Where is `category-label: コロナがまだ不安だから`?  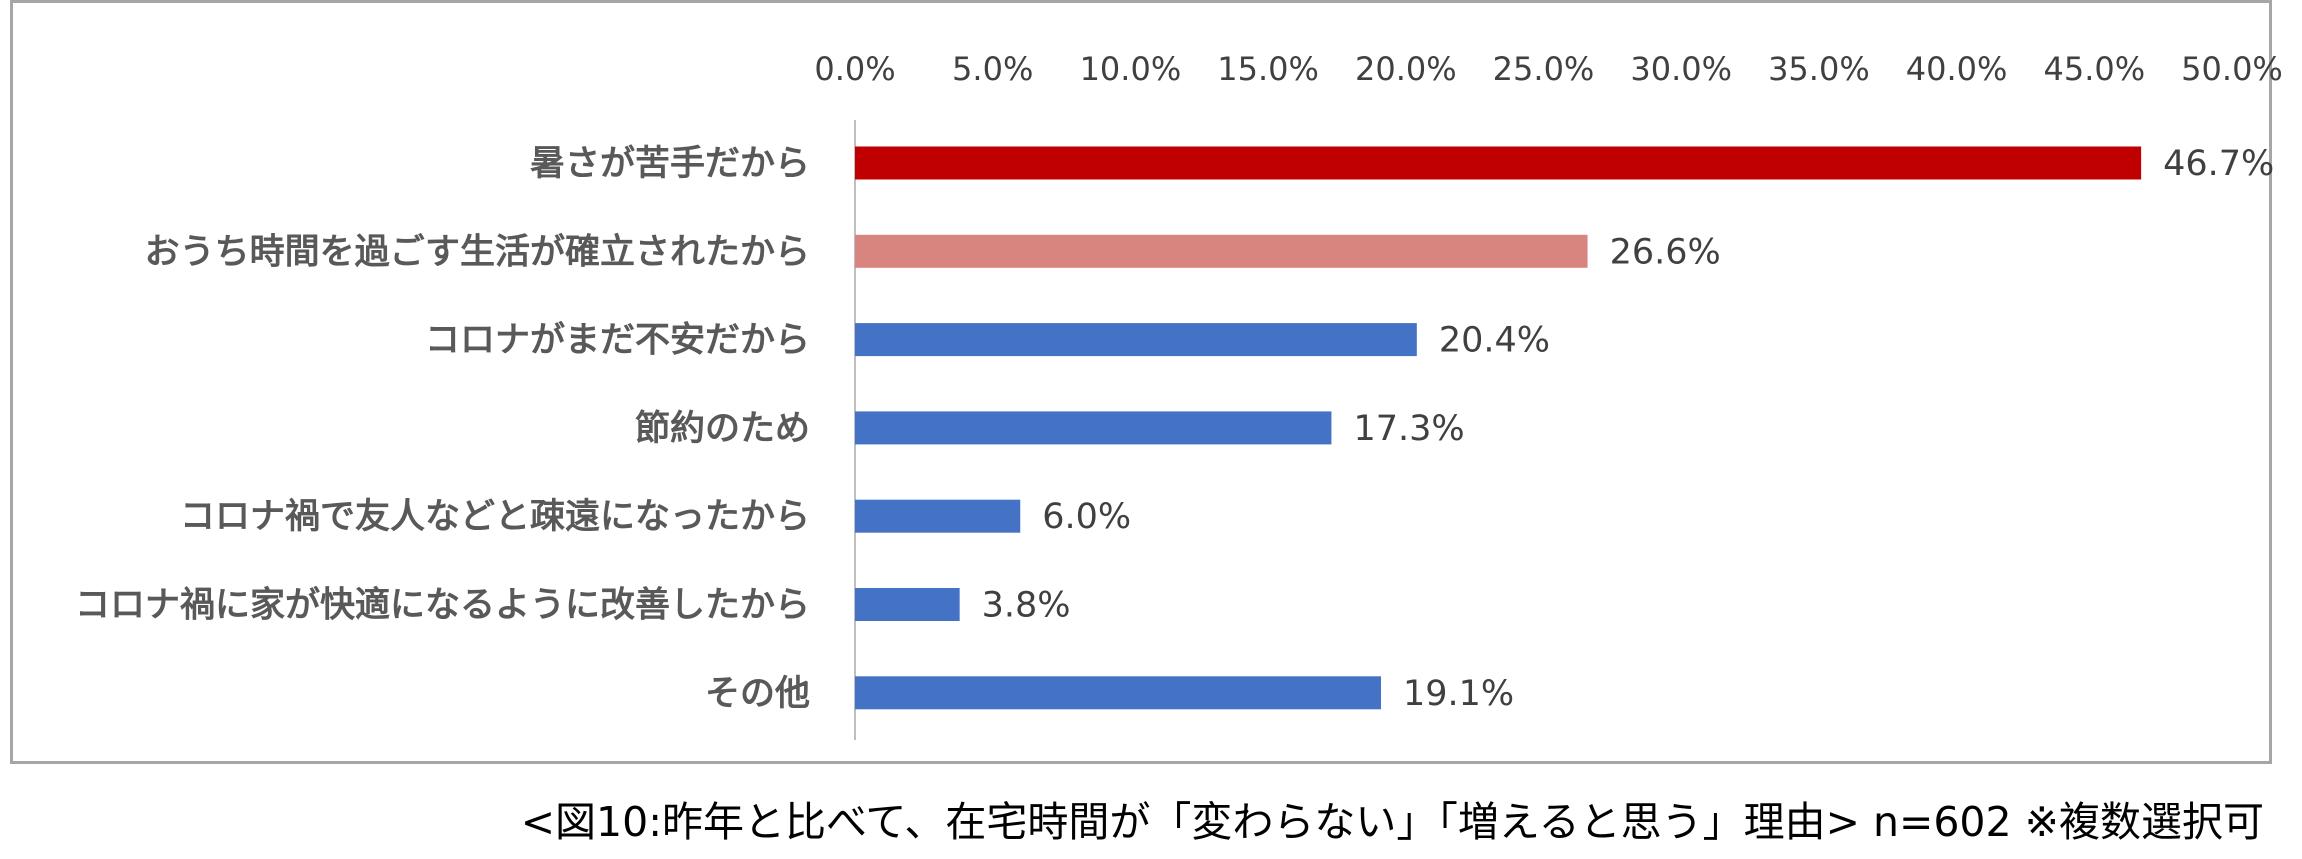 category-label: コロナがまだ不安だから is located at coordinates (617, 341).